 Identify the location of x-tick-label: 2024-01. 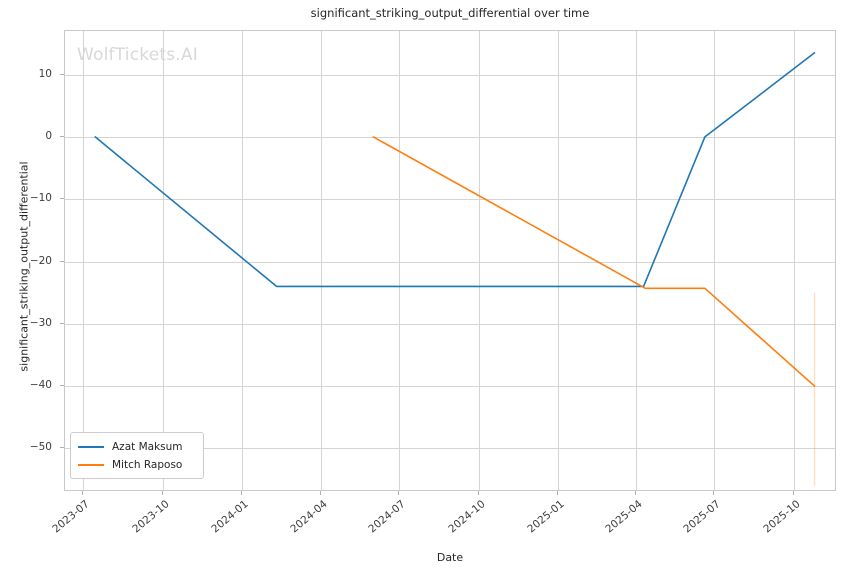
(230, 517).